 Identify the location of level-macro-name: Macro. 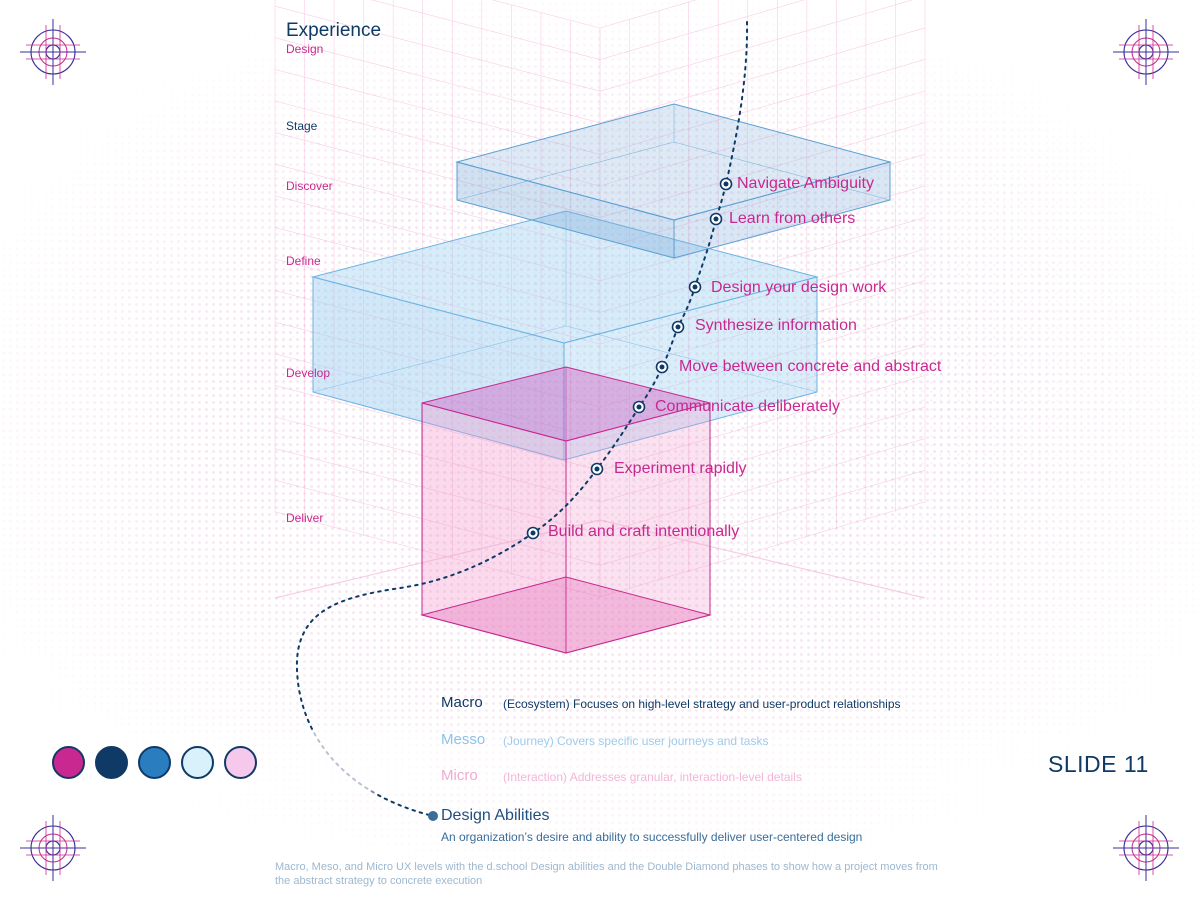
(462, 702).